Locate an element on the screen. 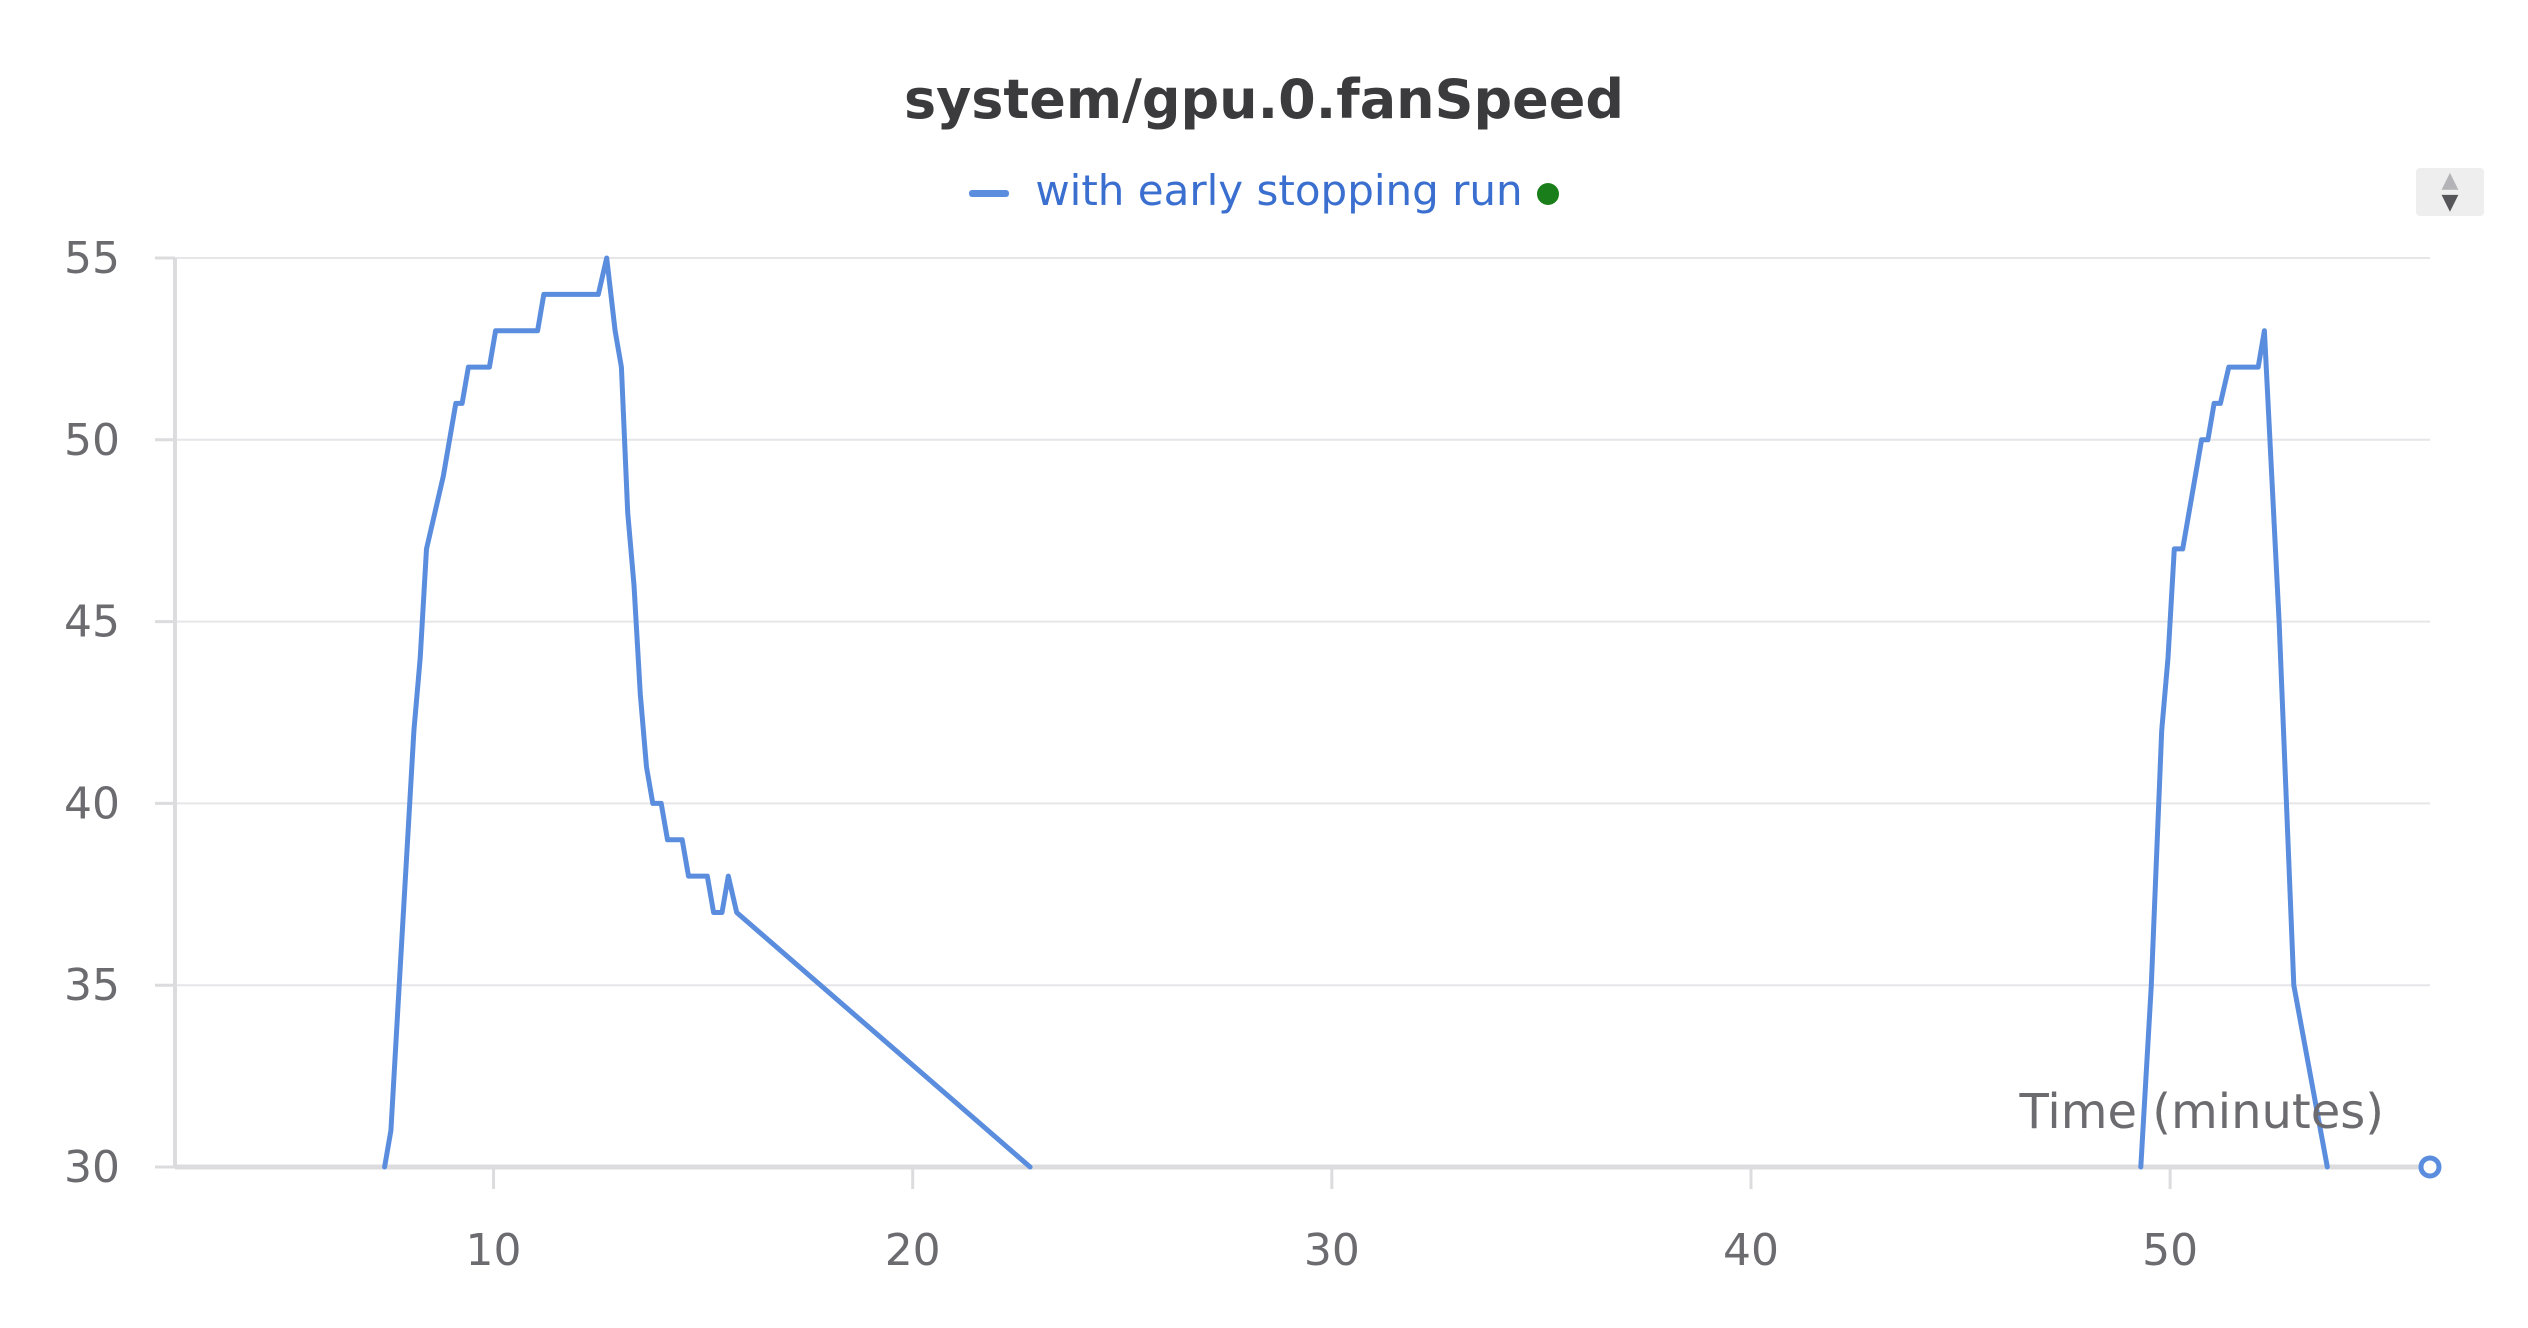 The height and width of the screenshot is (1328, 2528). legend-label: with early stopping run is located at coordinates (1279, 190).